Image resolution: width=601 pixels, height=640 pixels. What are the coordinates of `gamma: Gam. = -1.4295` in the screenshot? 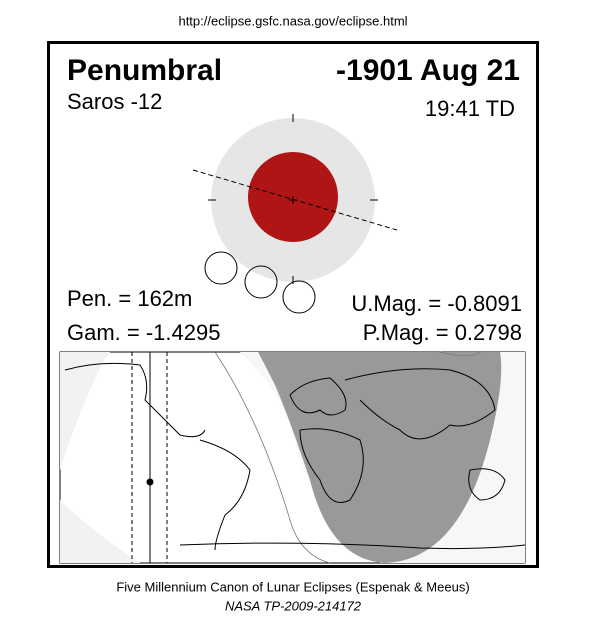 It's located at (143, 332).